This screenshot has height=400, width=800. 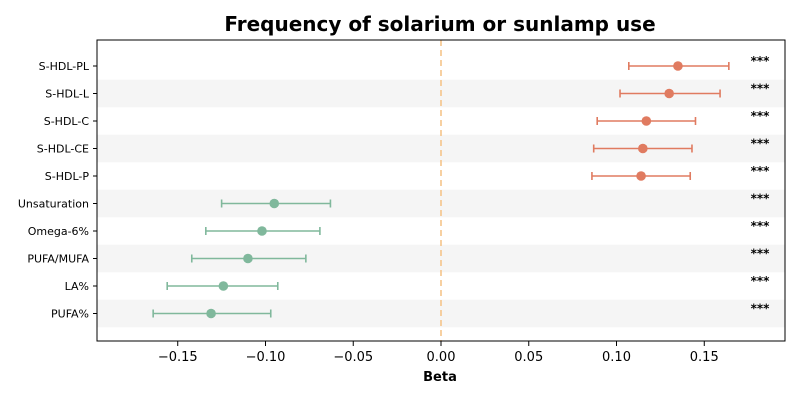 What do you see at coordinates (439, 24) in the screenshot?
I see `chart-title: Frequency of solarium or sunlamp use` at bounding box center [439, 24].